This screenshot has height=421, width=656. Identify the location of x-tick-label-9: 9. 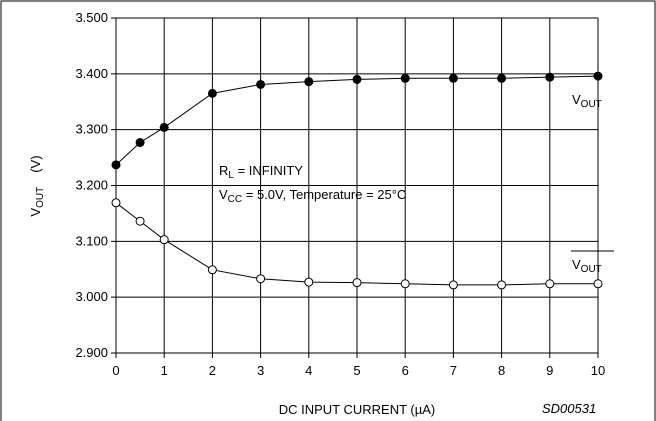
(549, 370).